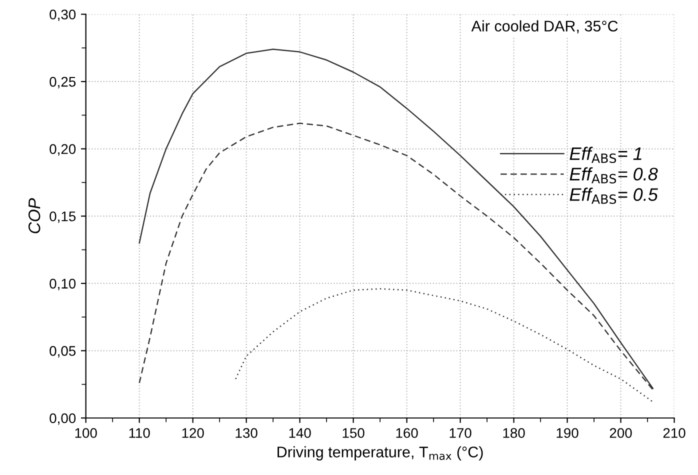 This screenshot has width=698, height=475. Describe the element at coordinates (63, 217) in the screenshot. I see `y-tick-label: 0,15` at that location.